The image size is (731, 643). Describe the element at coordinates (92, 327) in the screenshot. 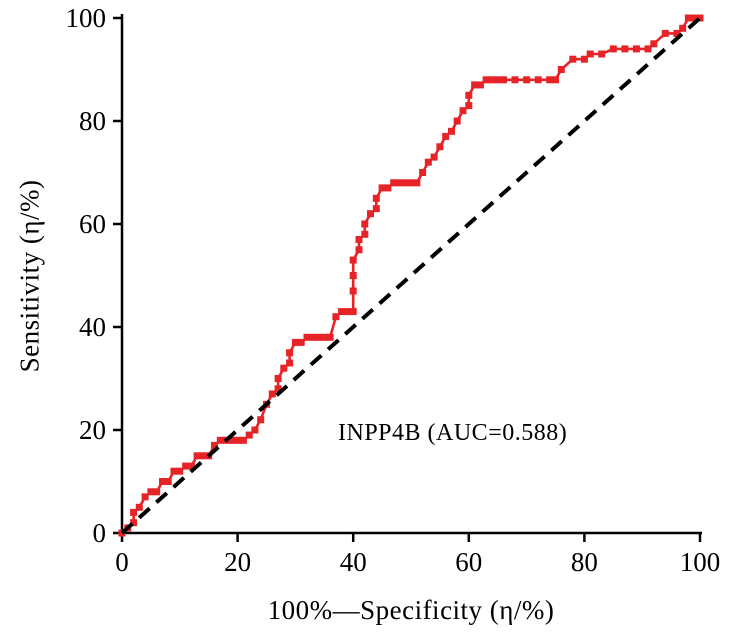

I see `y-tick-label: 40` at that location.